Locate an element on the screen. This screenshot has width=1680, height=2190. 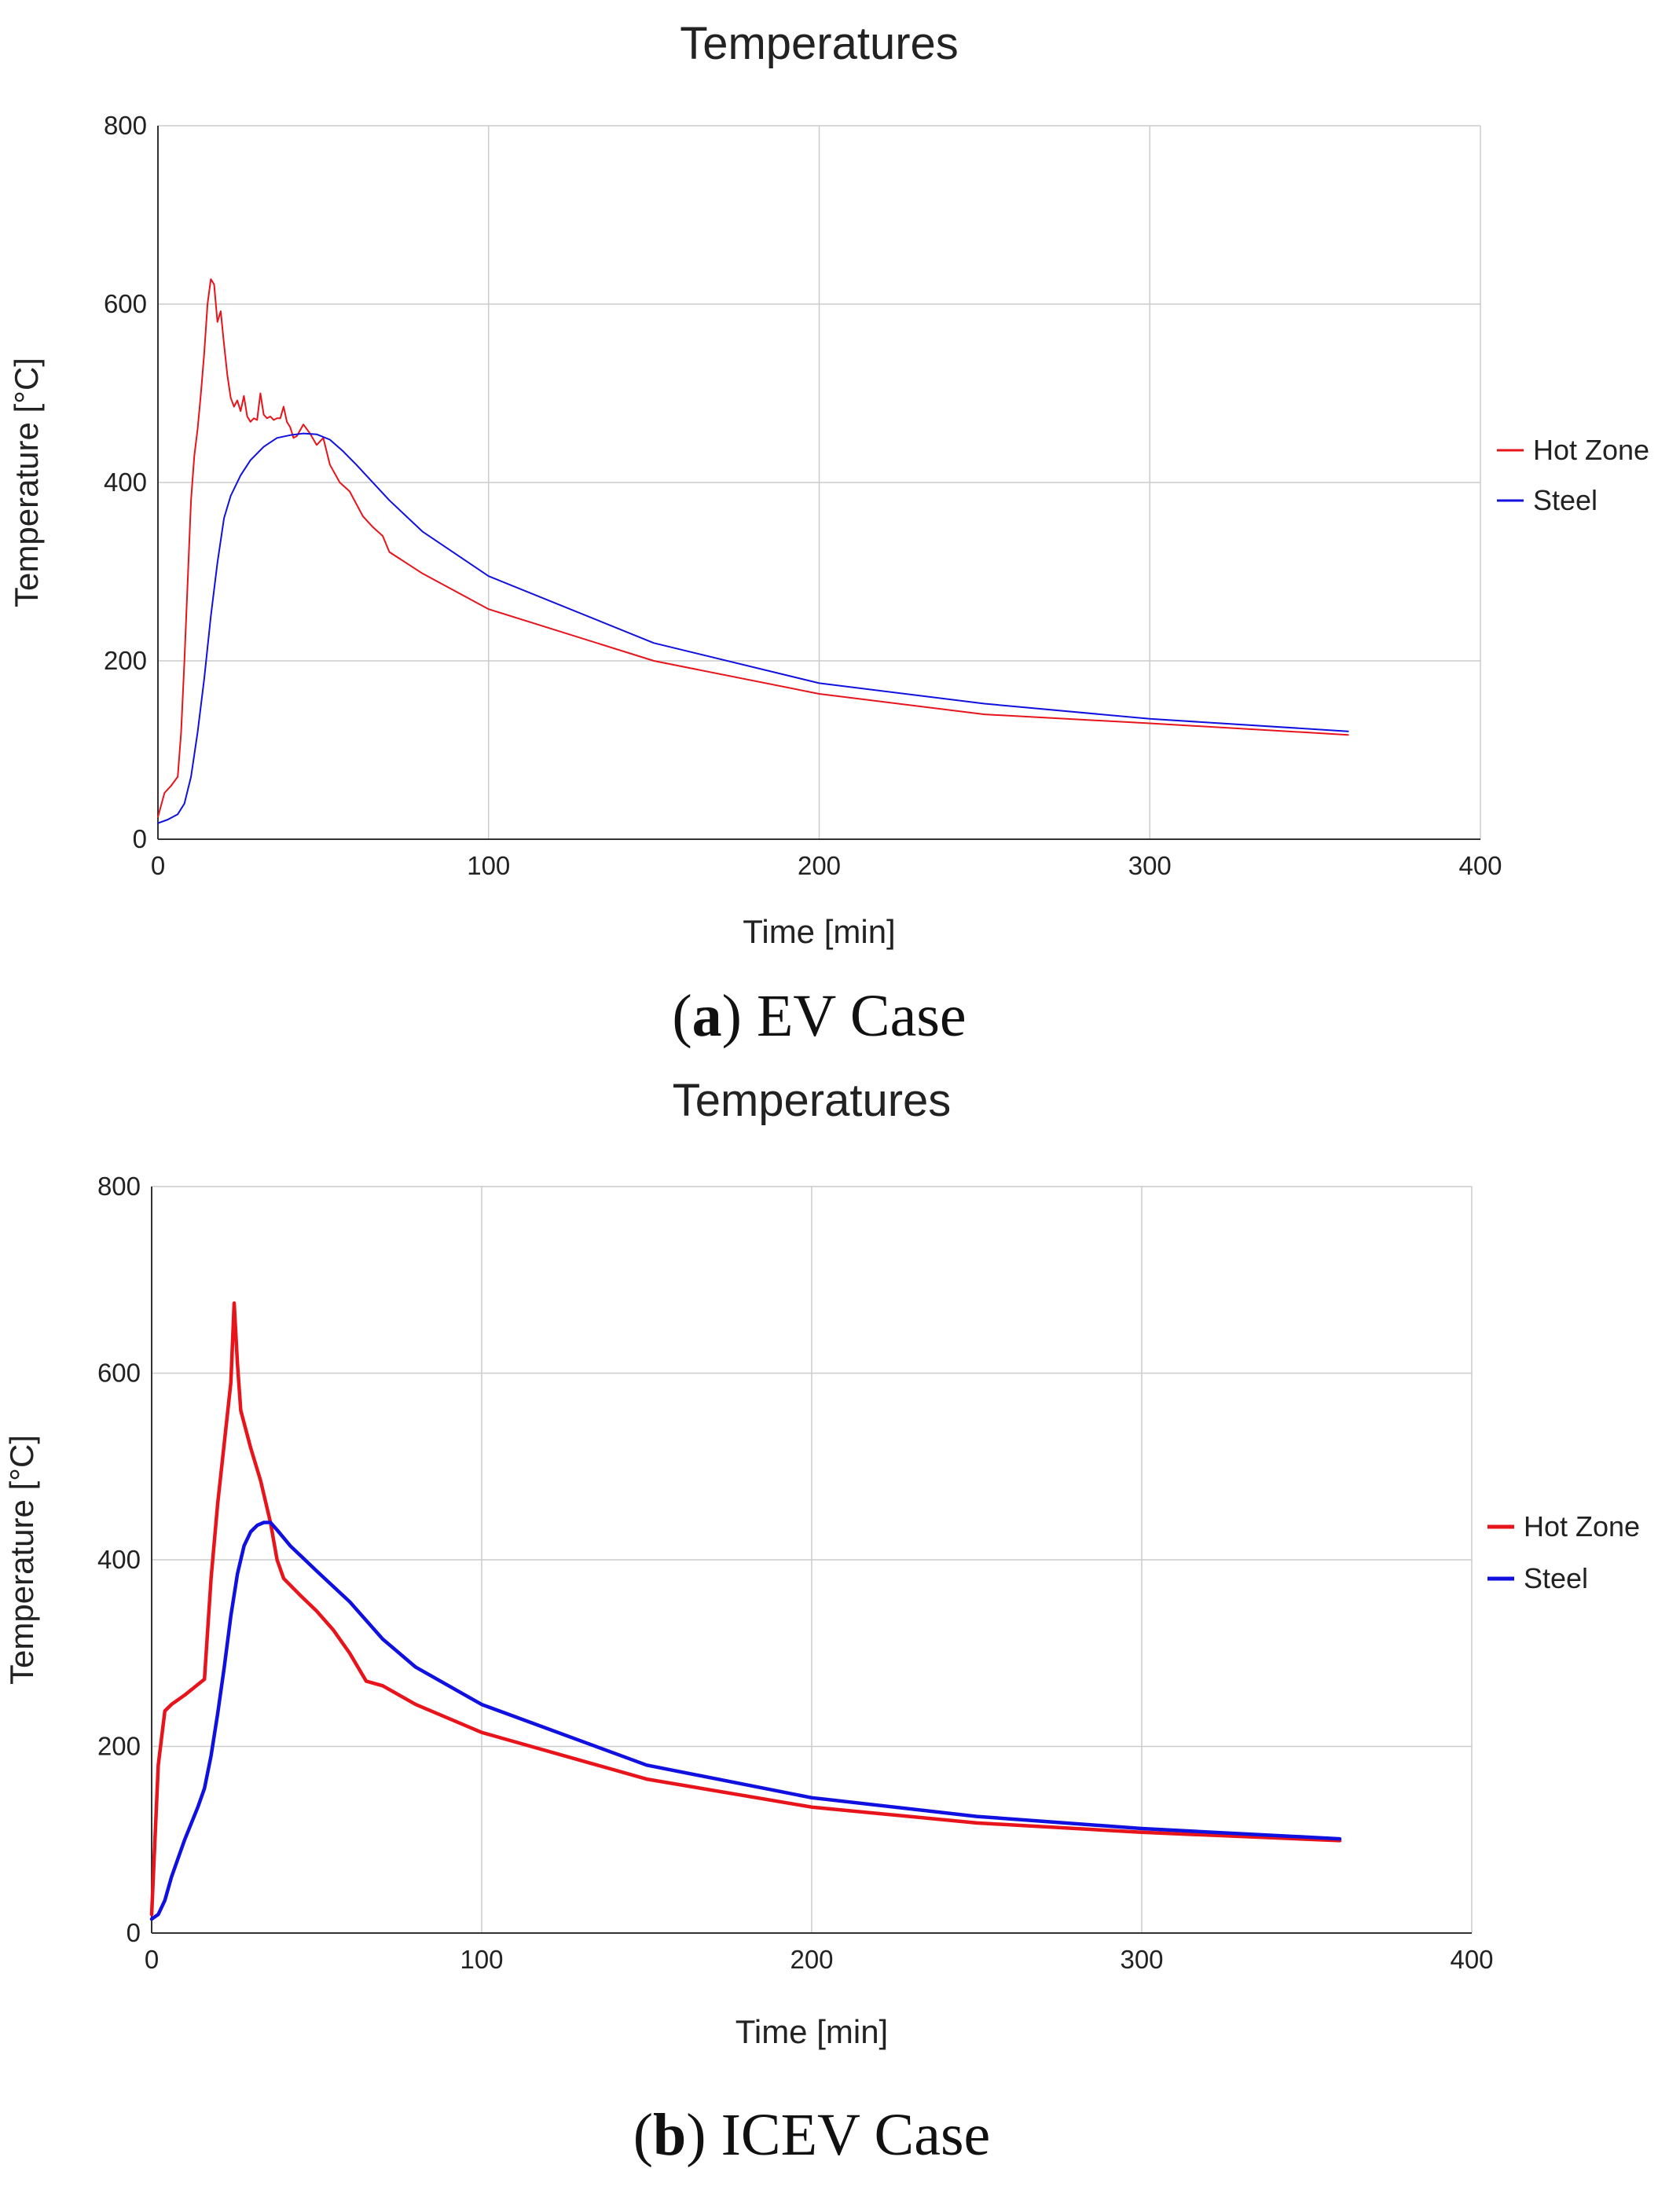
figure-caption: (a) EV Case is located at coordinates (819, 1016).